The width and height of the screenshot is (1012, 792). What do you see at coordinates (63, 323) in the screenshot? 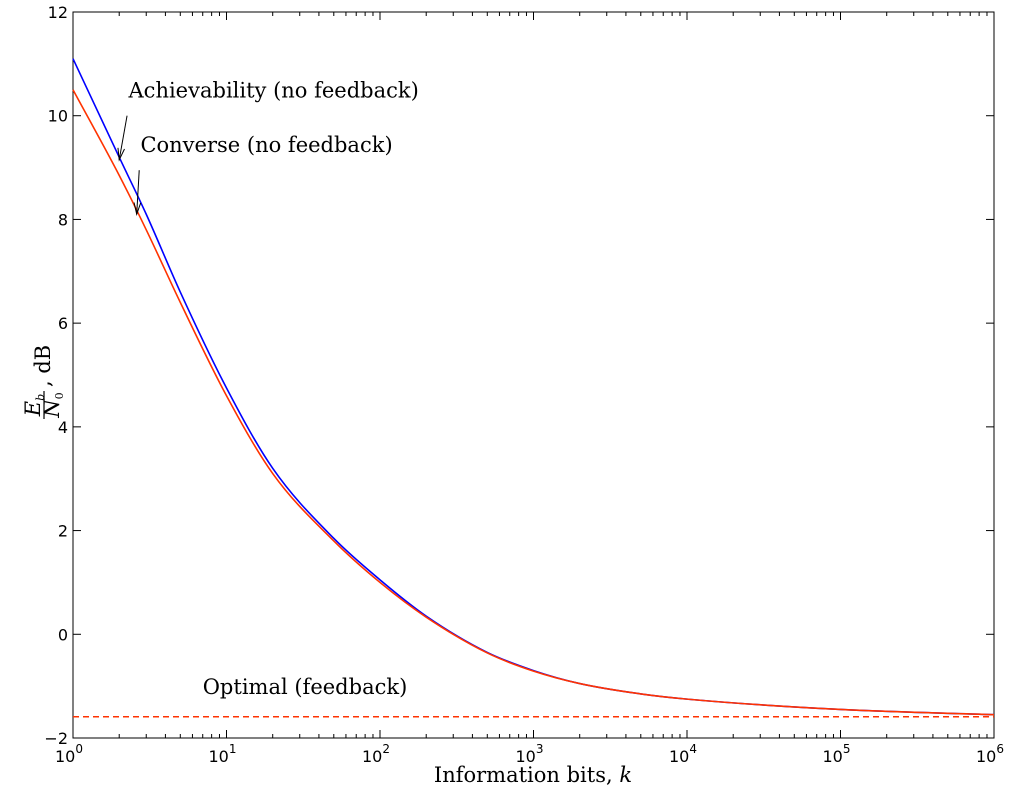
I see `y-tick-label: 6` at bounding box center [63, 323].